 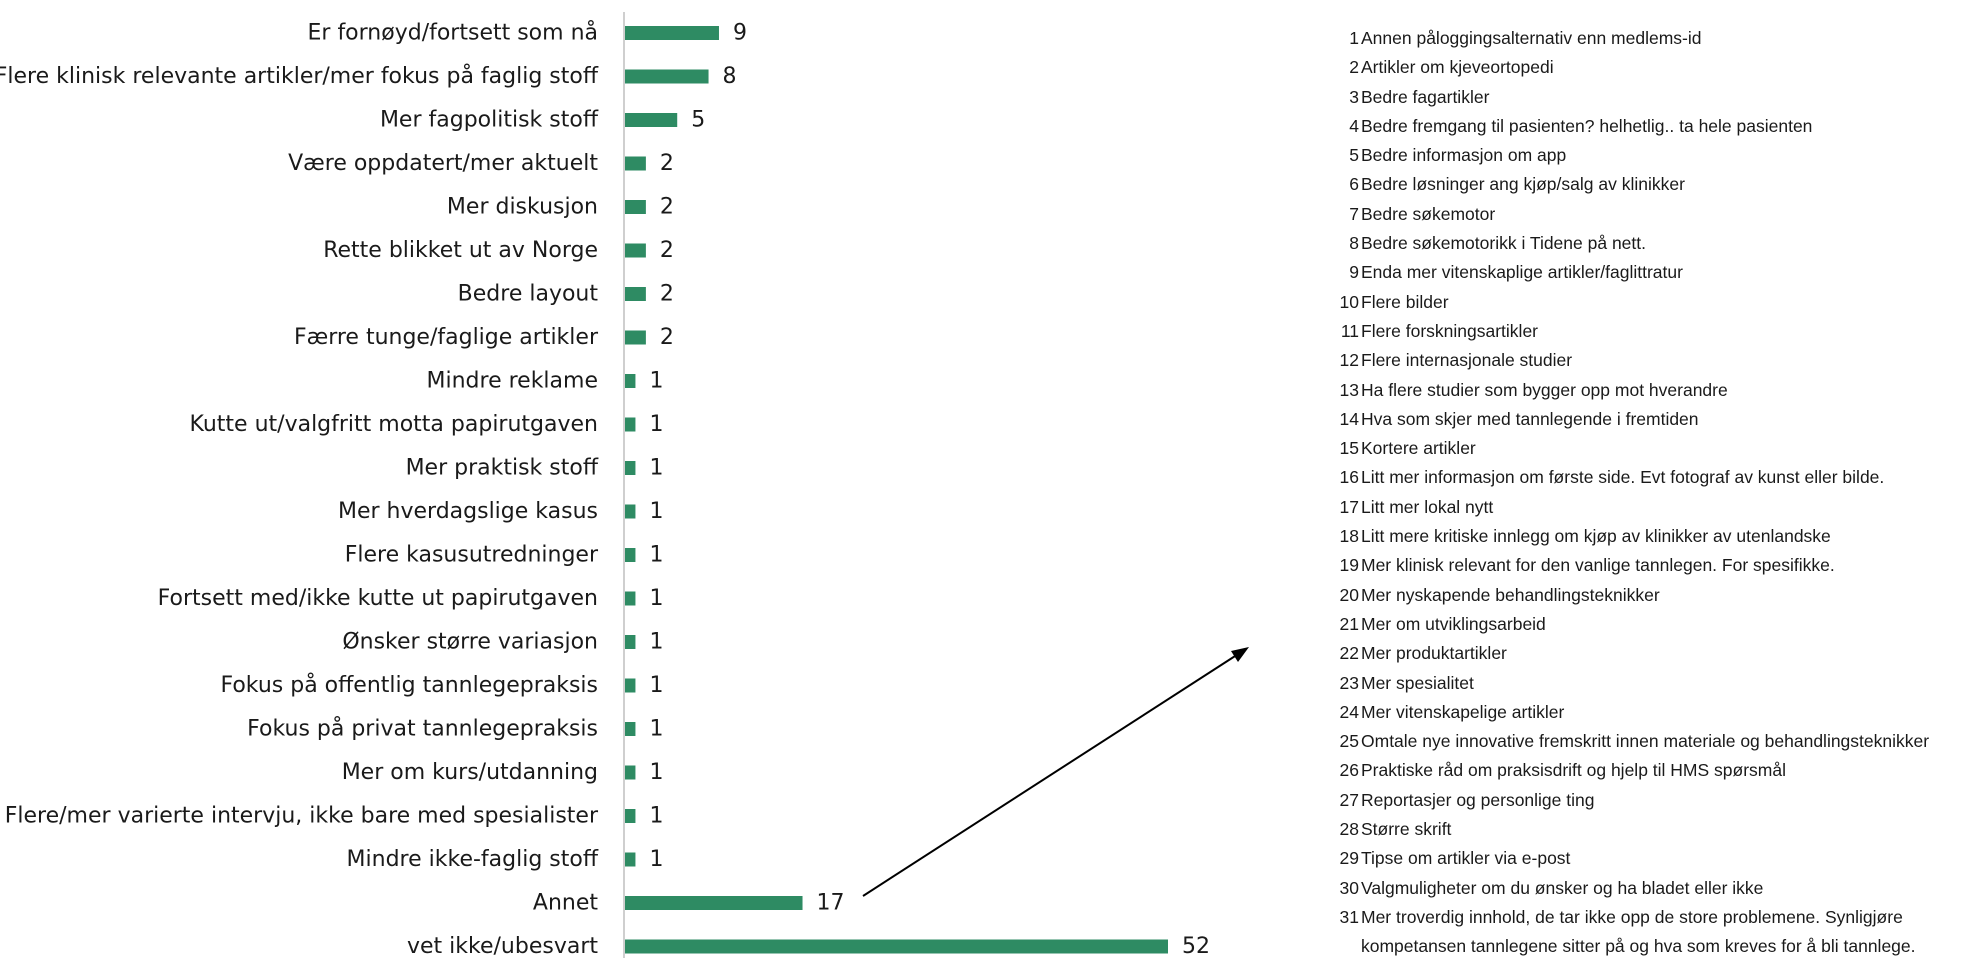 I want to click on list-item-text: Mer vitenskapelige artikler, so click(x=1463, y=711).